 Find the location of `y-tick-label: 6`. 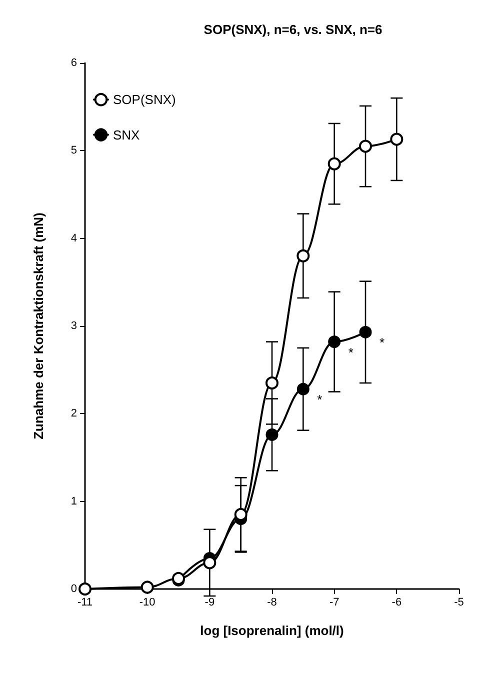

y-tick-label: 6 is located at coordinates (73, 63).